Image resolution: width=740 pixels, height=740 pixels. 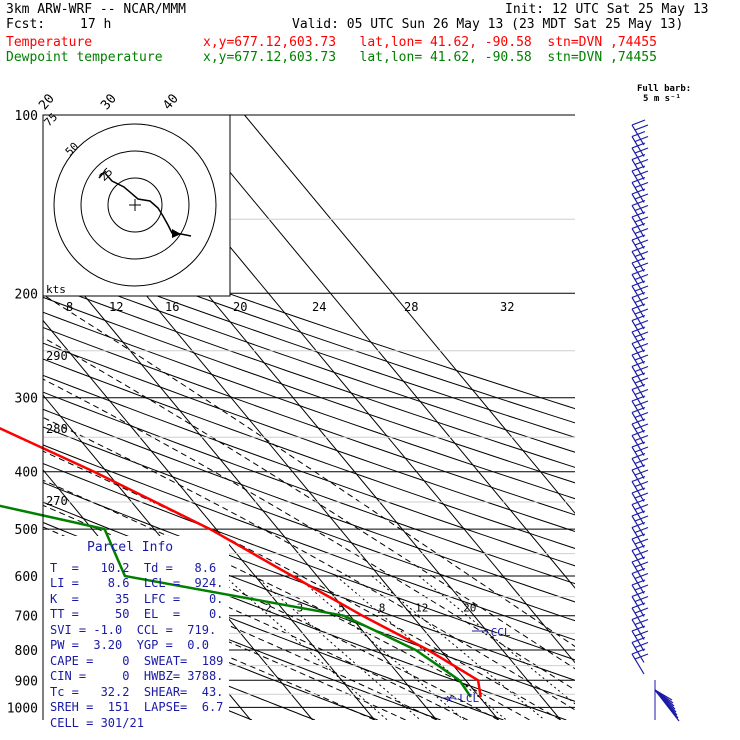 What do you see at coordinates (57, 356) in the screenshot?
I see `isentrope-label: 290` at bounding box center [57, 356].